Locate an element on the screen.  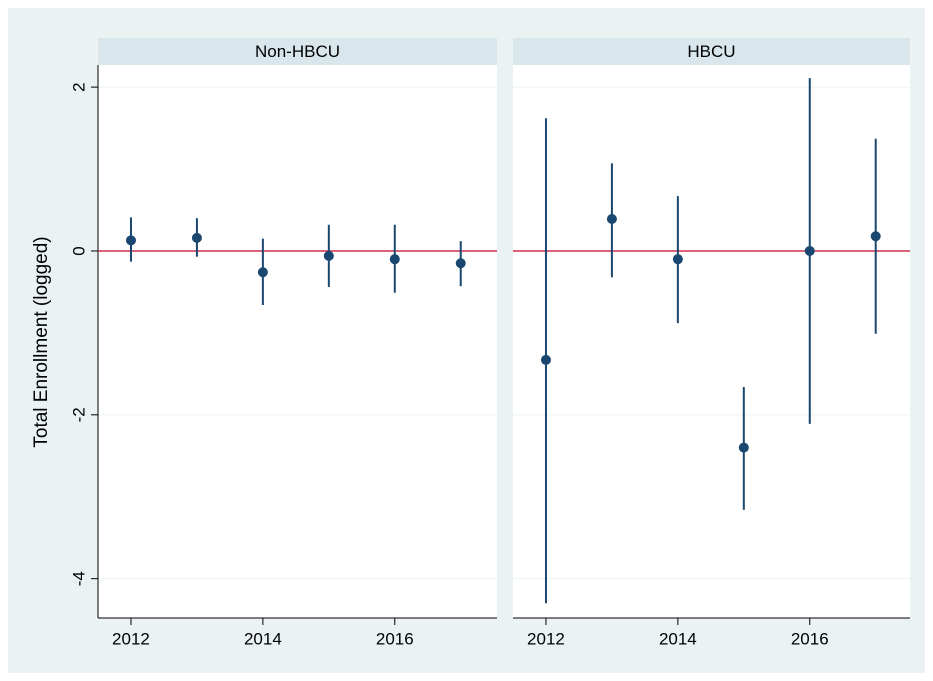
y-tick-label: 2 is located at coordinates (78, 86).